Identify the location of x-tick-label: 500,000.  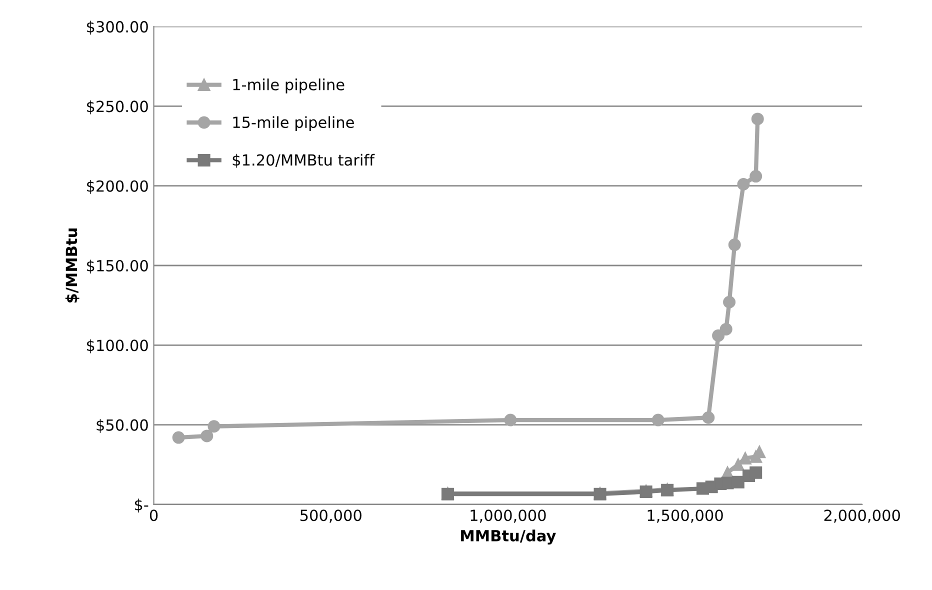
(331, 516).